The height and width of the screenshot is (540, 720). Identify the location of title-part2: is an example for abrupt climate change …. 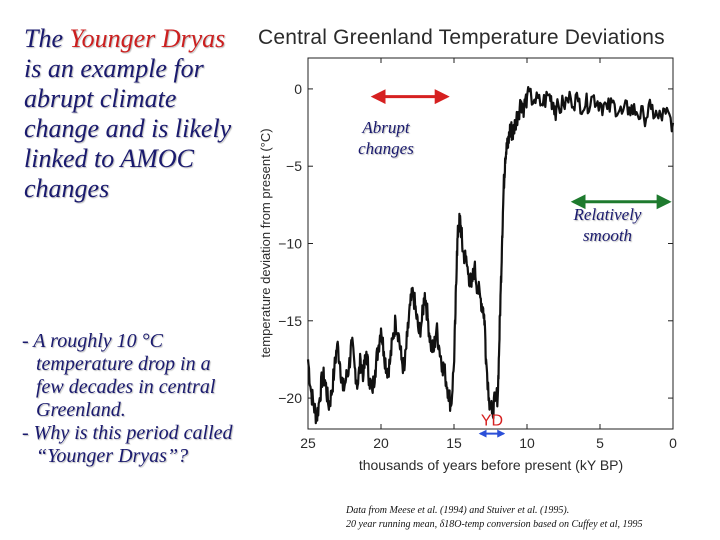
(128, 128).